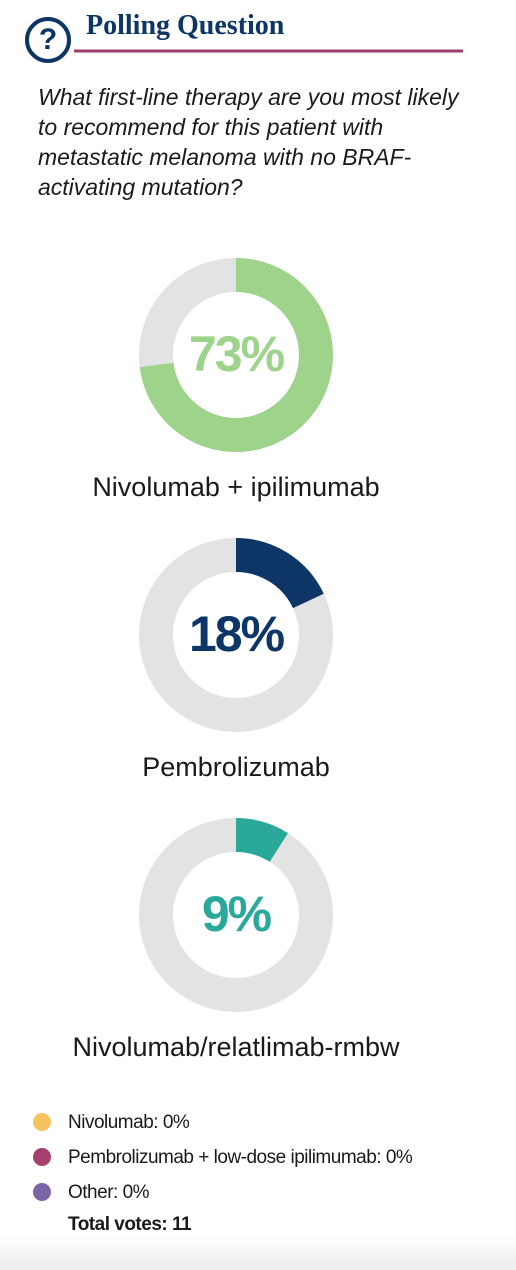 This screenshot has width=516, height=1270. I want to click on value-label: 73%, so click(237, 354).